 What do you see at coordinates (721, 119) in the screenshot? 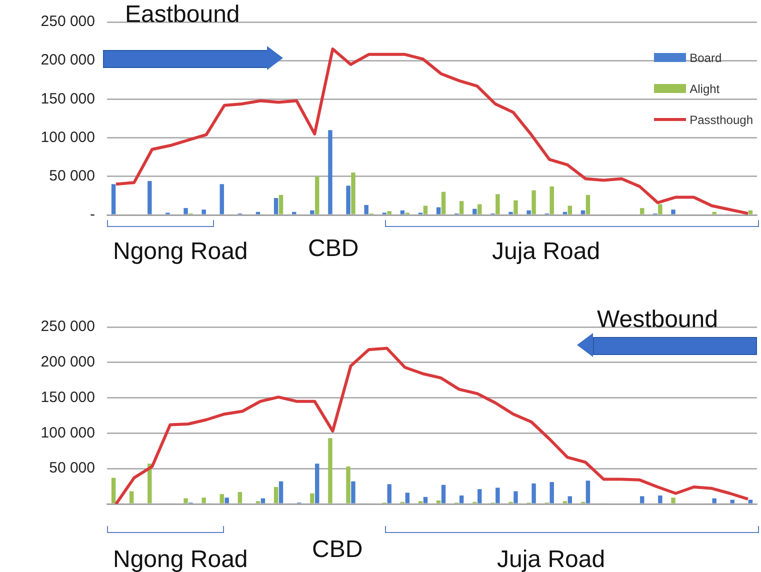
I see `legend-label: Passthough` at bounding box center [721, 119].